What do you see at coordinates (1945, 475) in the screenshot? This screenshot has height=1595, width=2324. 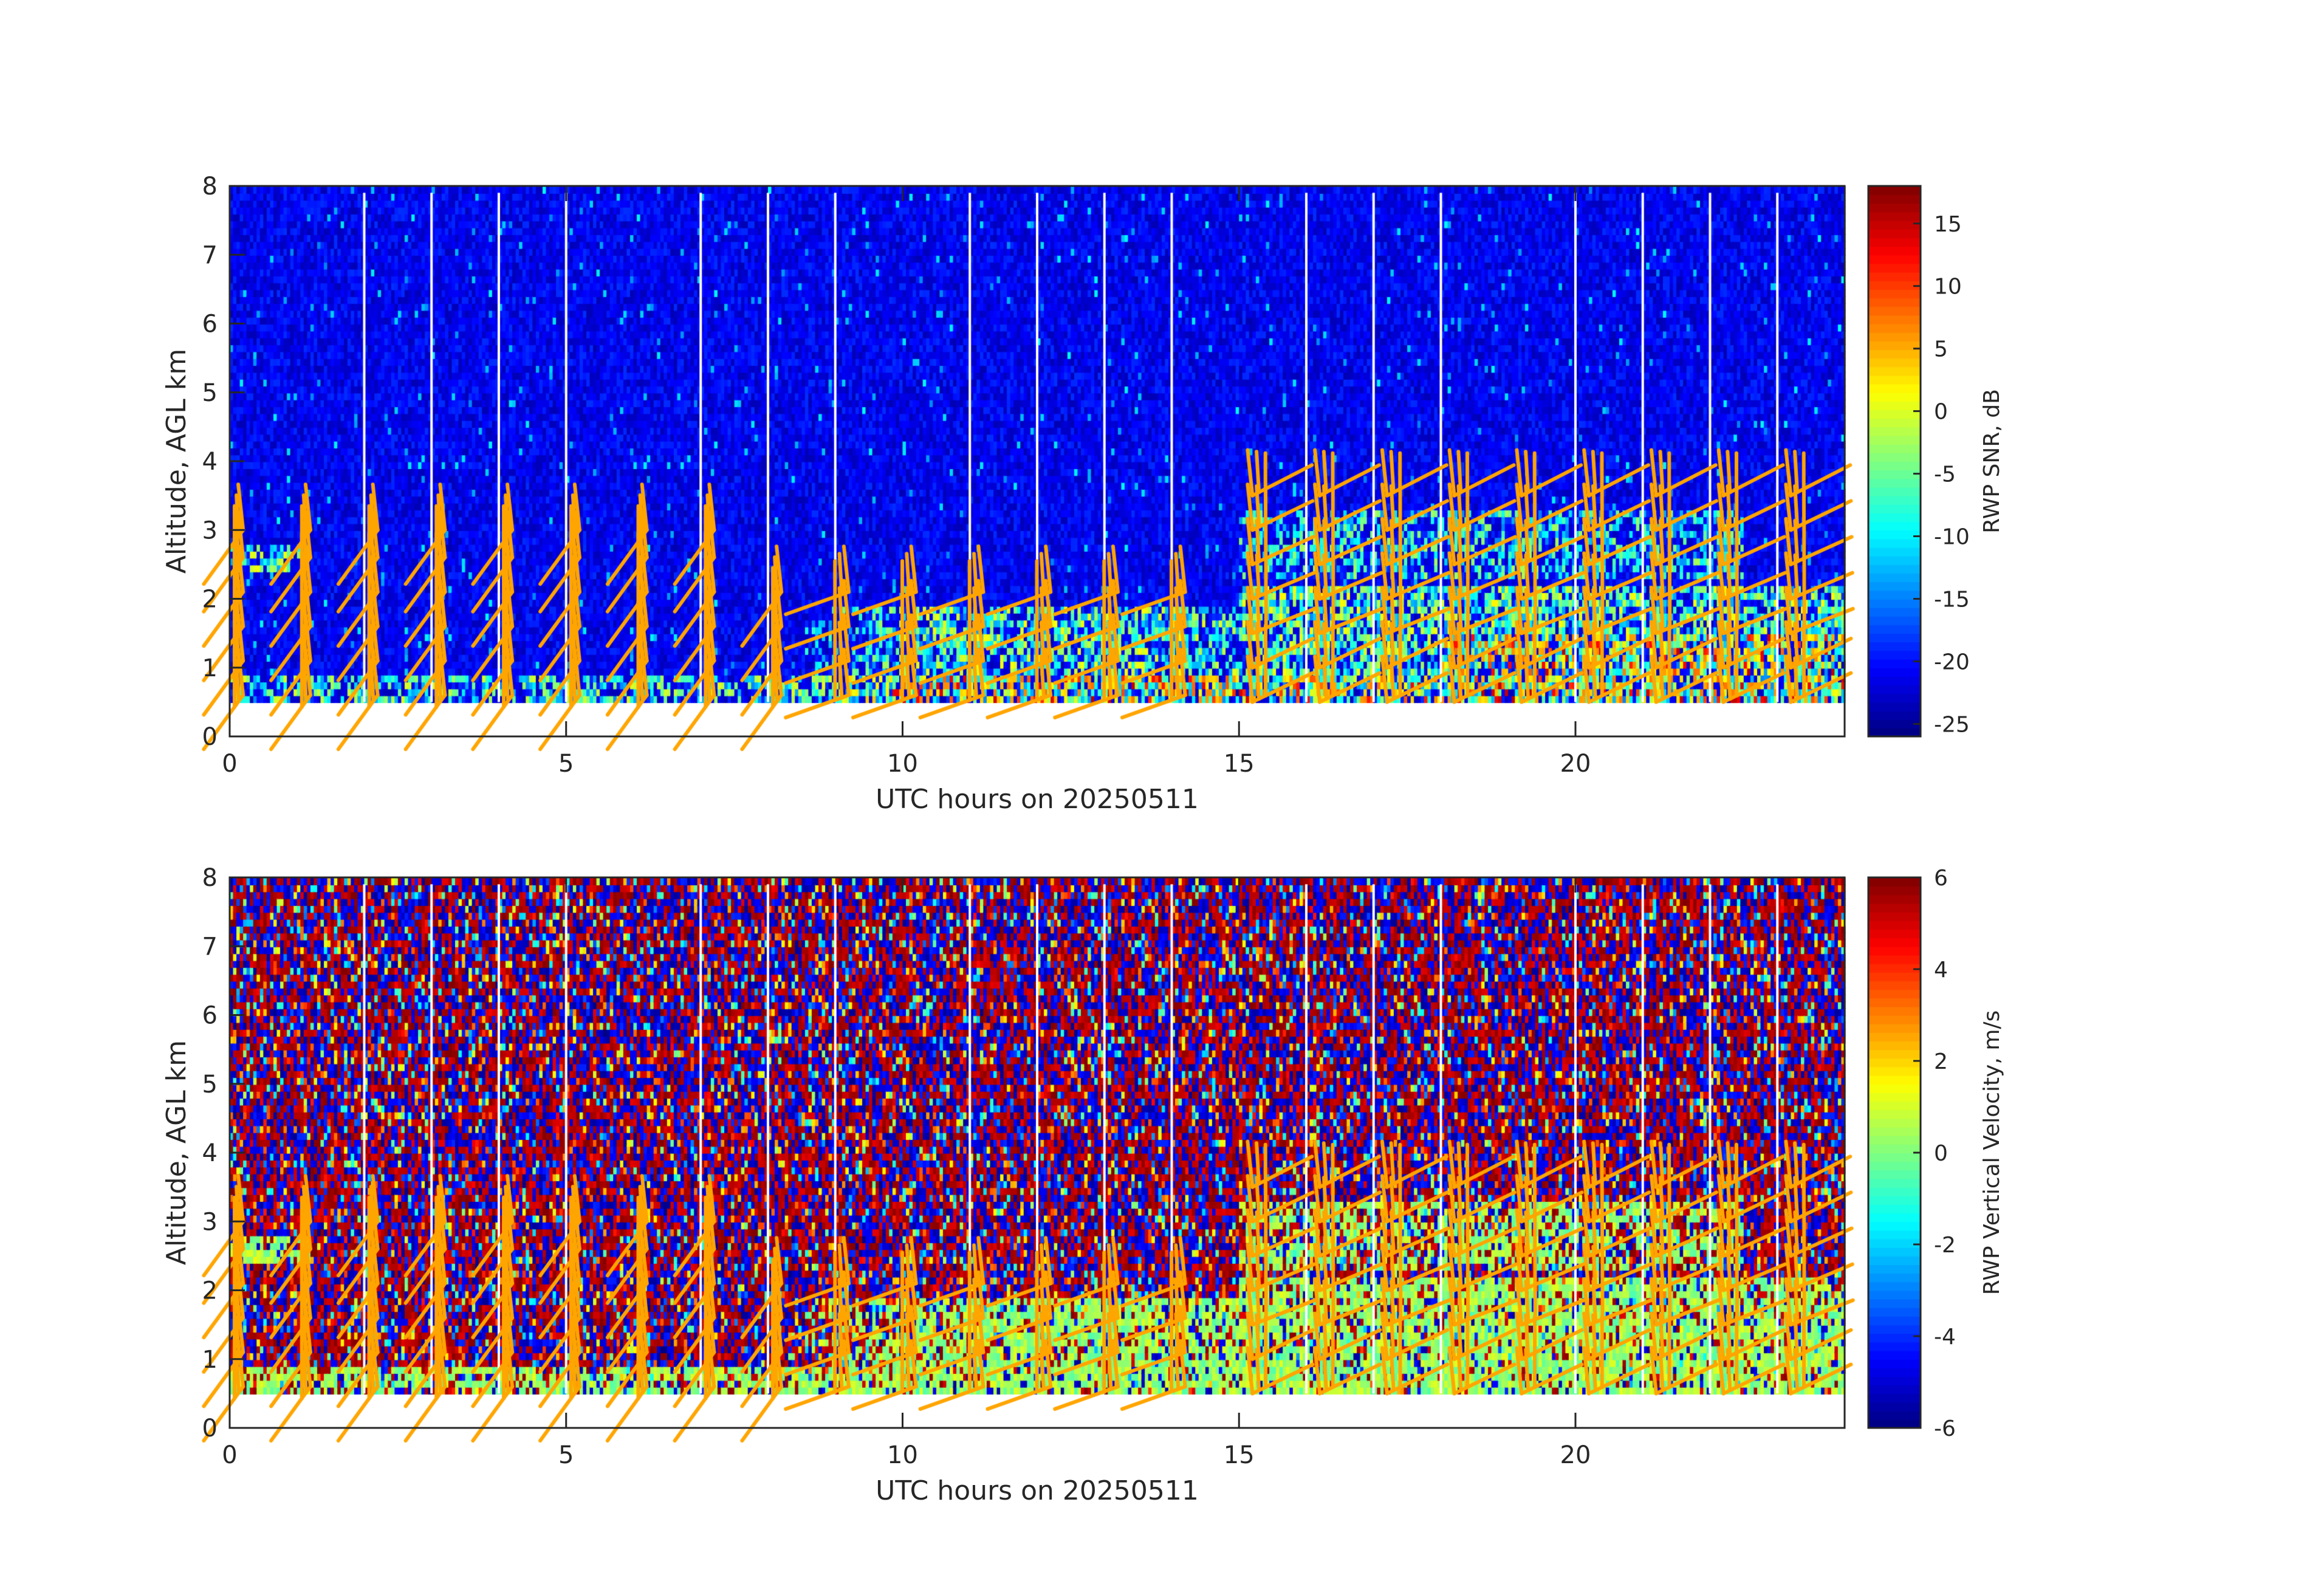 I see `colorbar-tick-label: -5` at bounding box center [1945, 475].